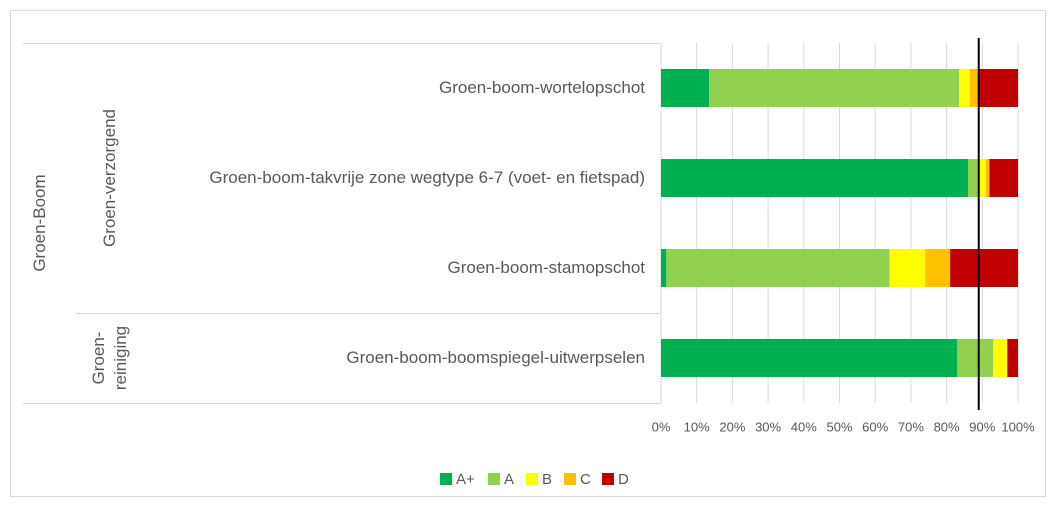 This screenshot has height=507, width=1056. I want to click on category-label: Groen-boom-wortelopschot, so click(542, 87).